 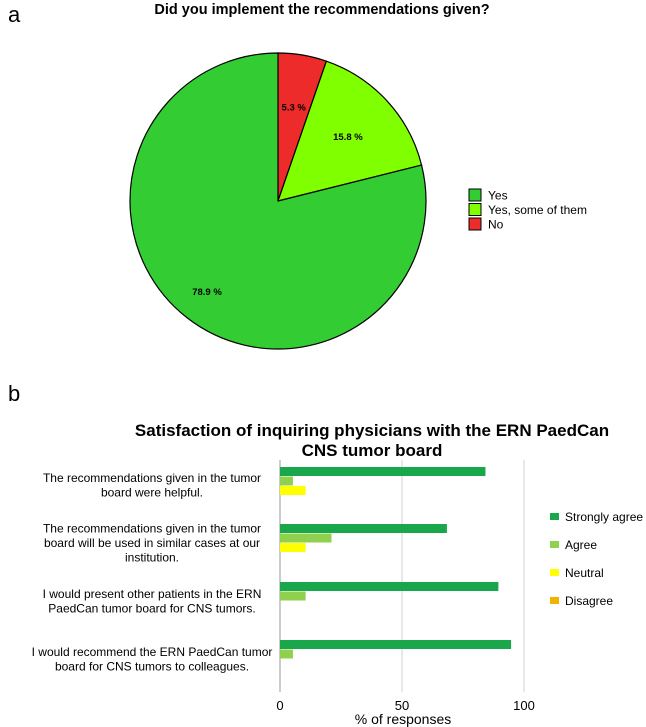 I want to click on bar-marks, so click(x=396, y=563).